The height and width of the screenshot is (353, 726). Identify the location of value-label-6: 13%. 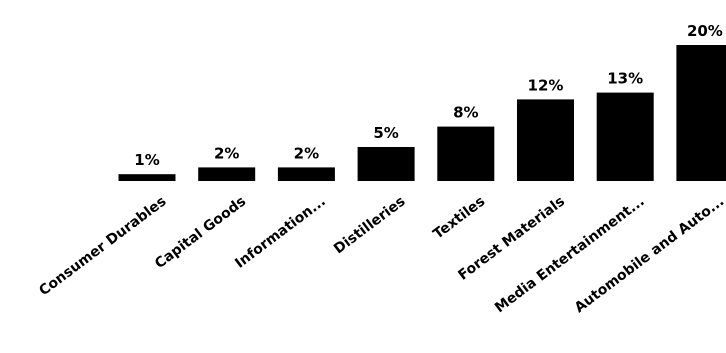
(625, 79).